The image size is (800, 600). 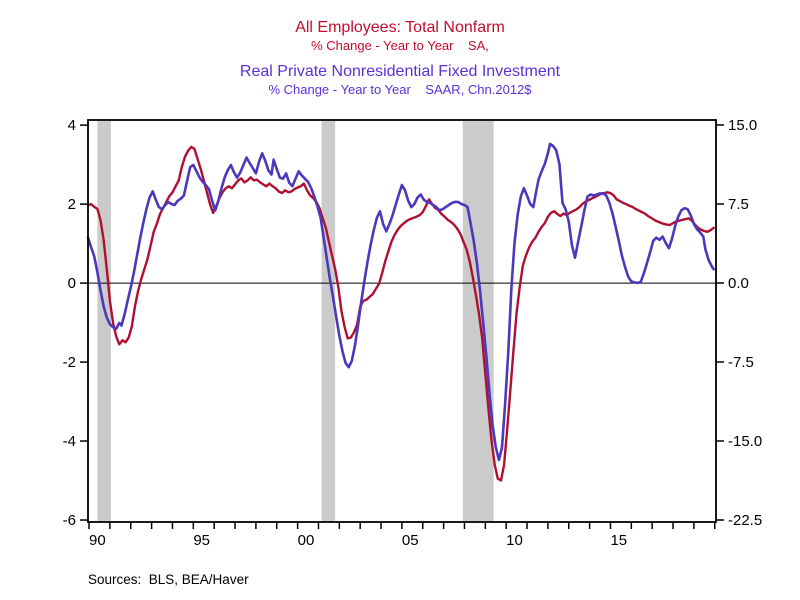 I want to click on series2-subtitle: % Change - Year to Year SAAR, Chn.2012$, so click(x=400, y=90).